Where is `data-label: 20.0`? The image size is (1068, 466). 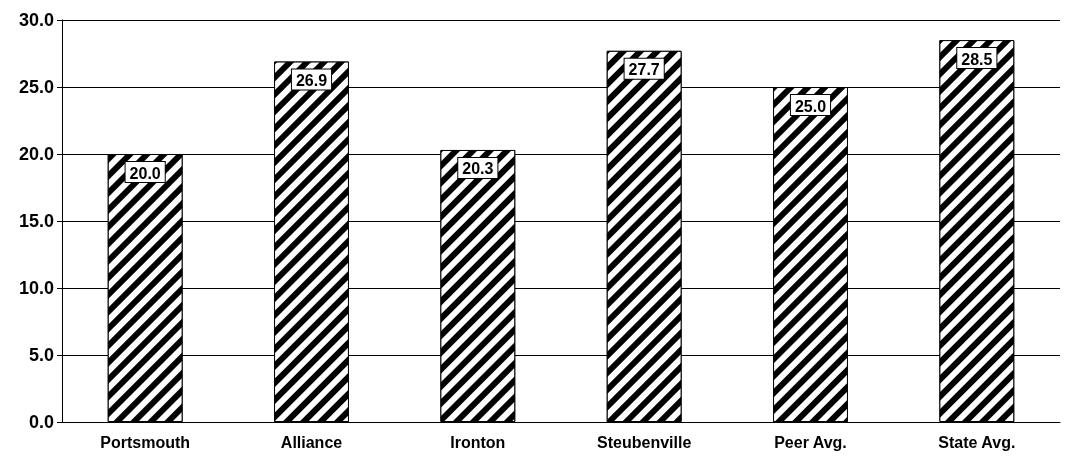 data-label: 20.0 is located at coordinates (145, 173).